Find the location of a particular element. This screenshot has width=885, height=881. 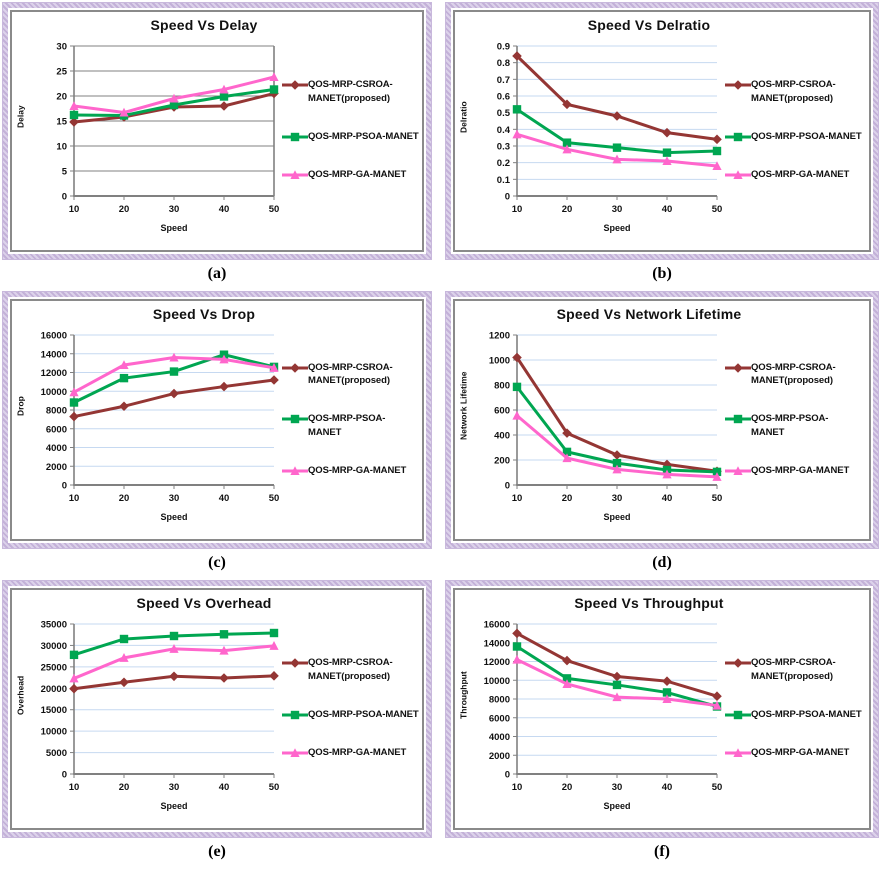

figure-caption: (c) is located at coordinates (217, 562).